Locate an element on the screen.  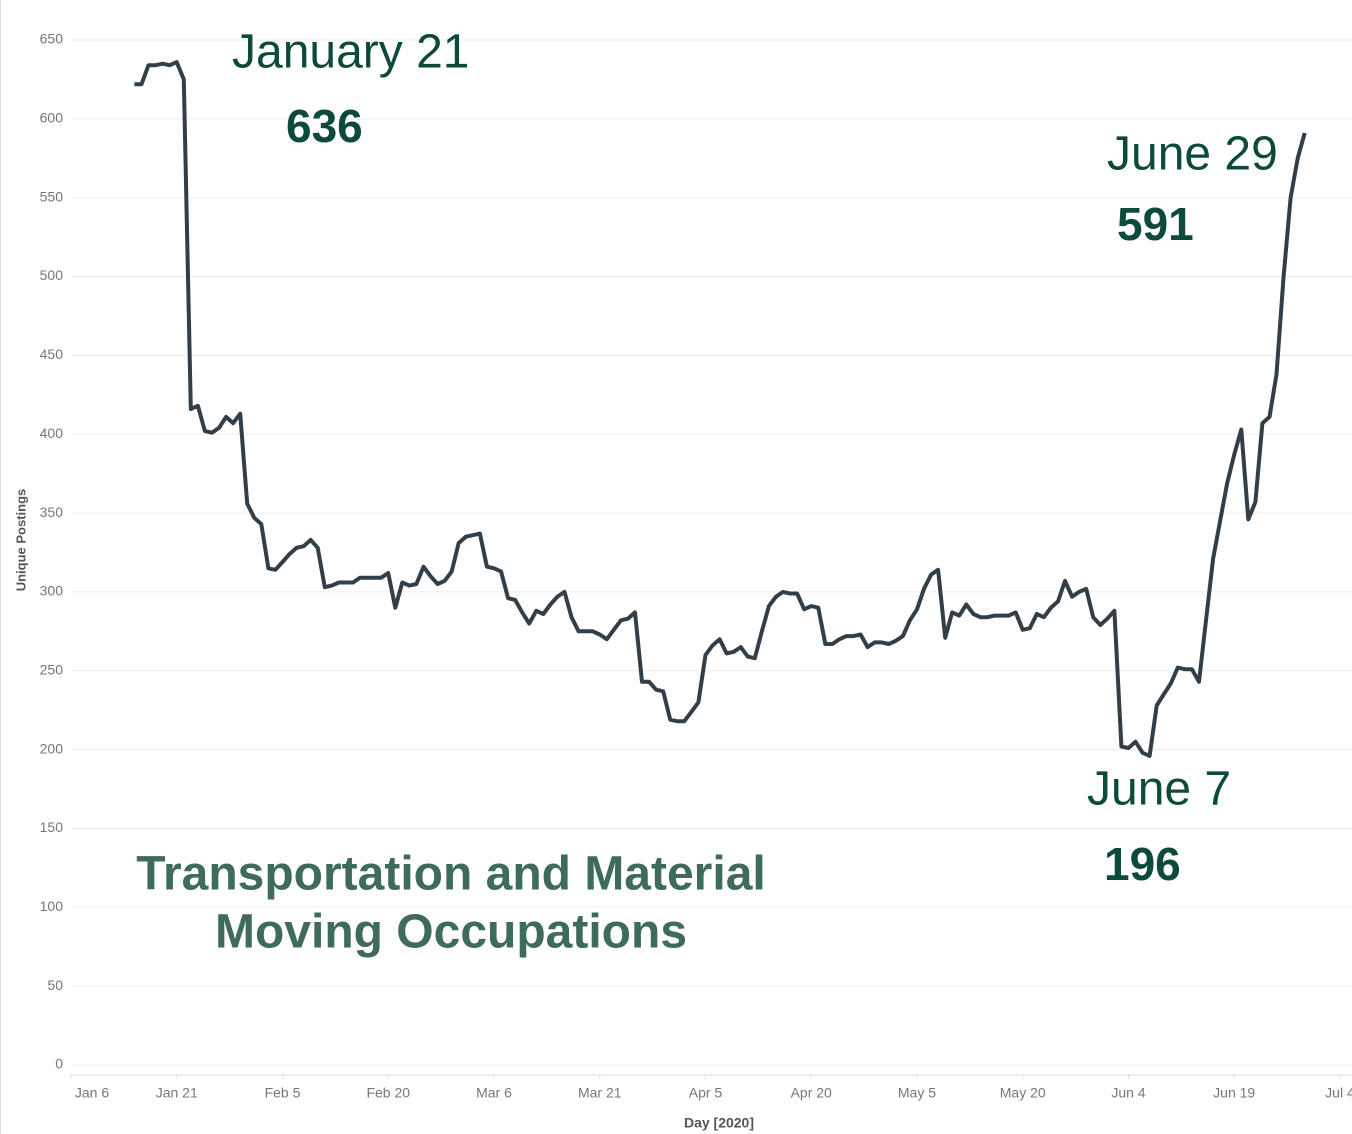
y-axis-title: Unique Postings is located at coordinates (20, 540).